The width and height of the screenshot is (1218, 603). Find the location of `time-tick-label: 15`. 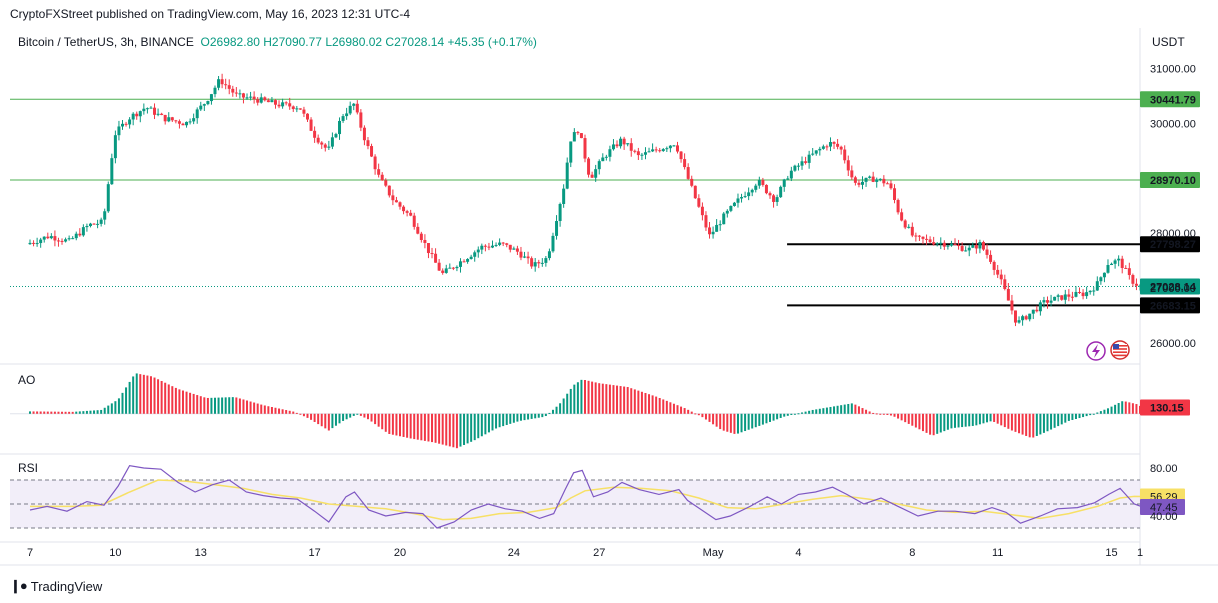

time-tick-label: 15 is located at coordinates (1111, 553).